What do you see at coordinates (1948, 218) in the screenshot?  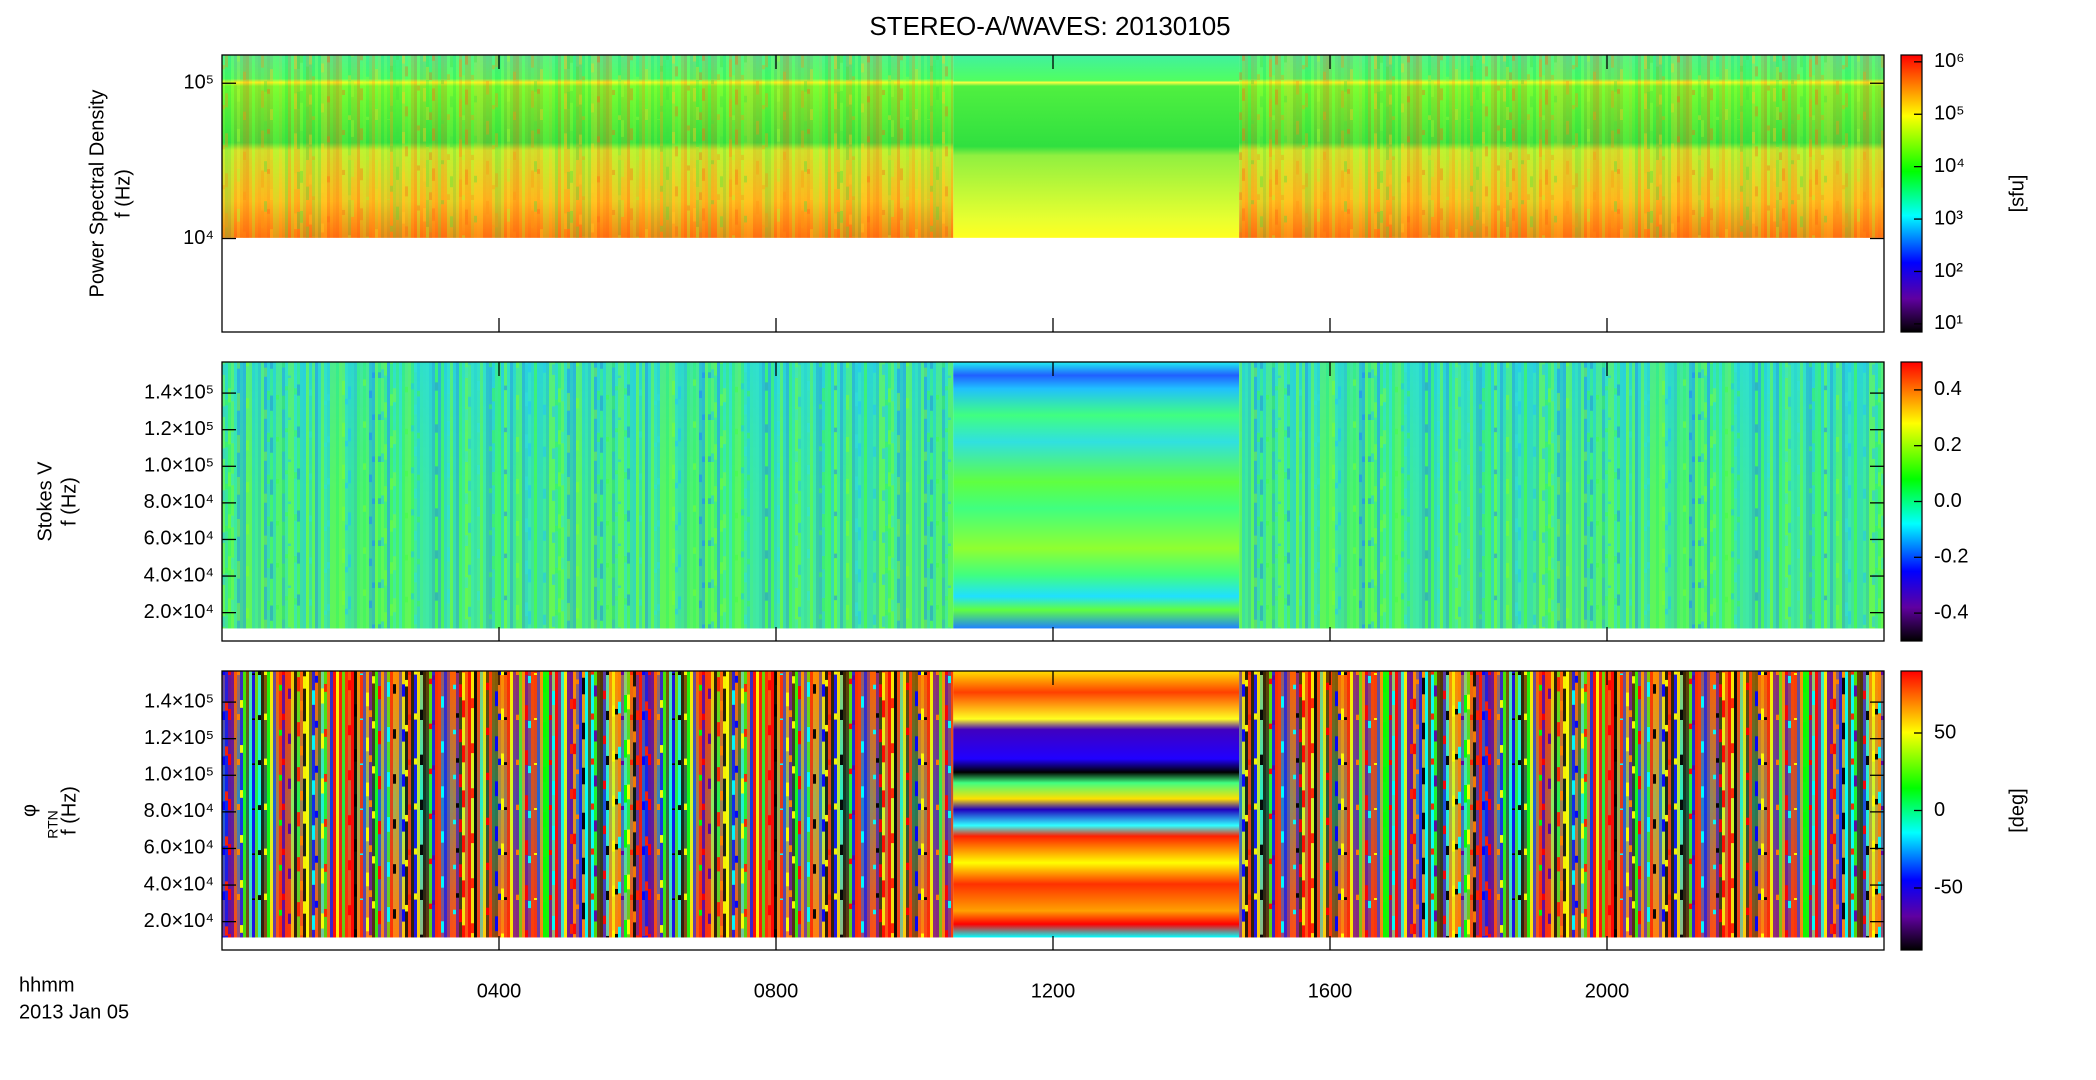 I see `colorbar-tick-label: 10³` at bounding box center [1948, 218].